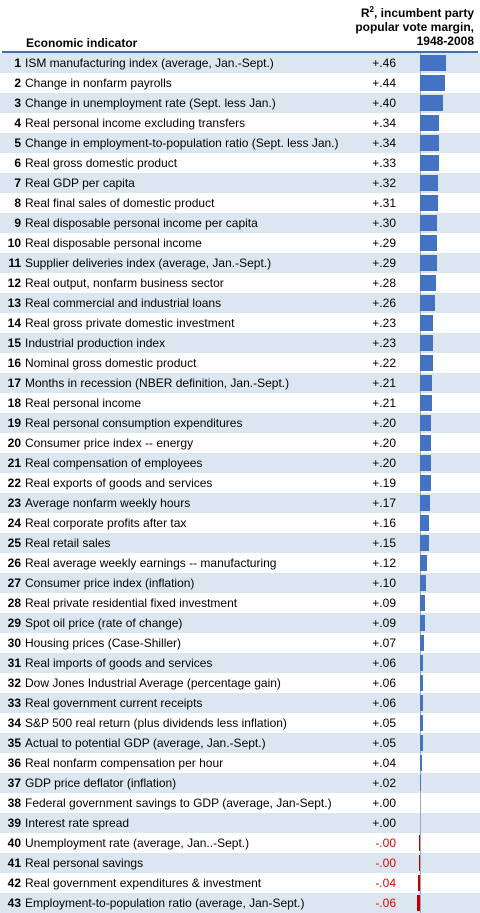  I want to click on row-rank: 14, so click(14, 323).